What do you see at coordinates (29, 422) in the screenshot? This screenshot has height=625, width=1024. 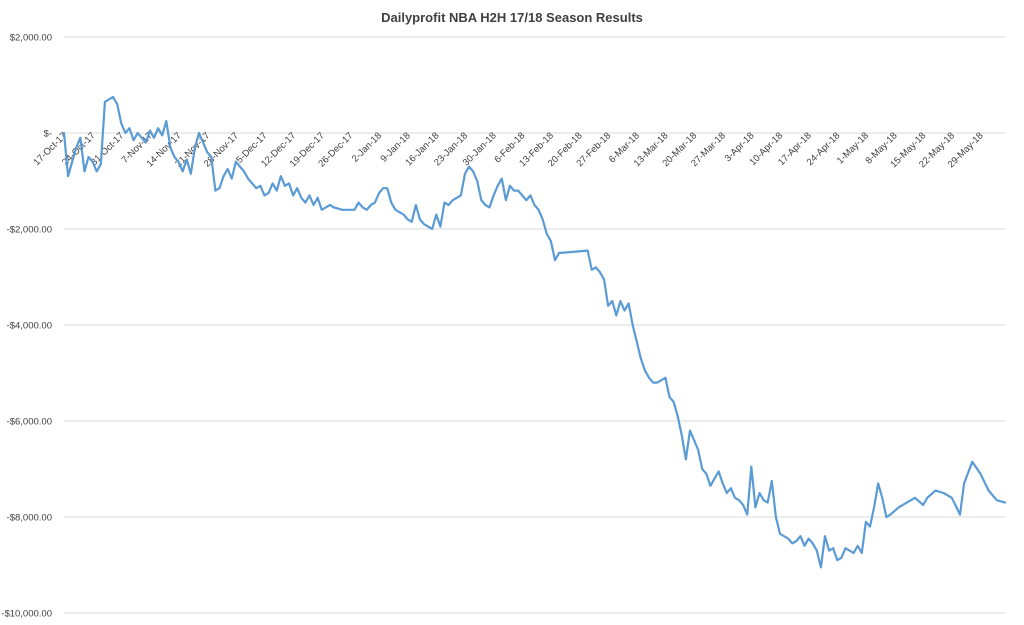 I see `y-tick-label: -$6,000.00` at bounding box center [29, 422].